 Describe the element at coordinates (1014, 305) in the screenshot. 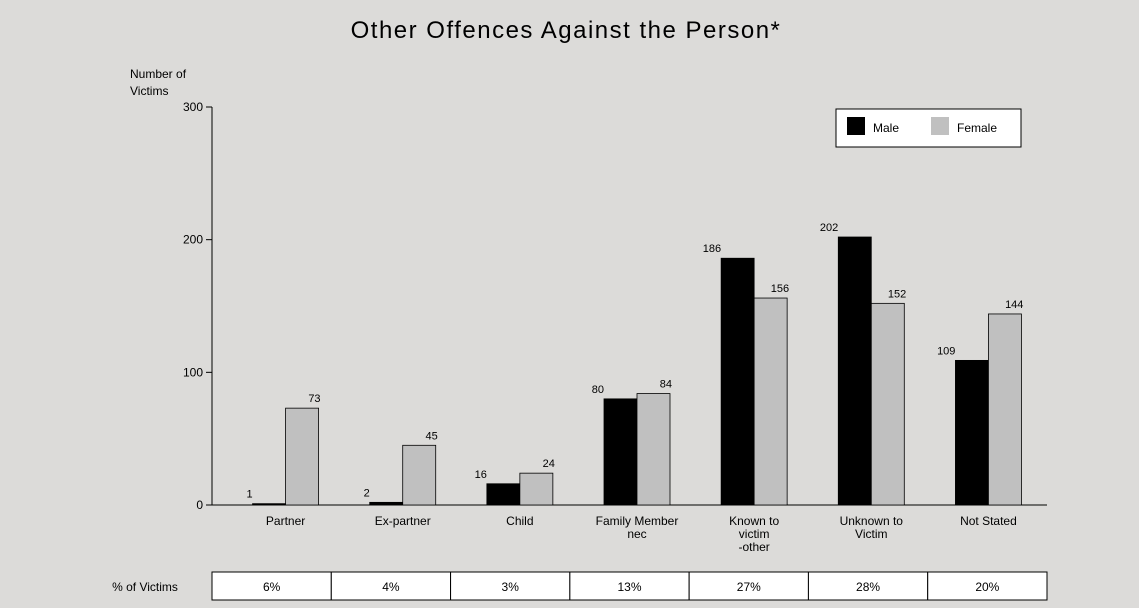

I see `data-label-female: 144` at that location.